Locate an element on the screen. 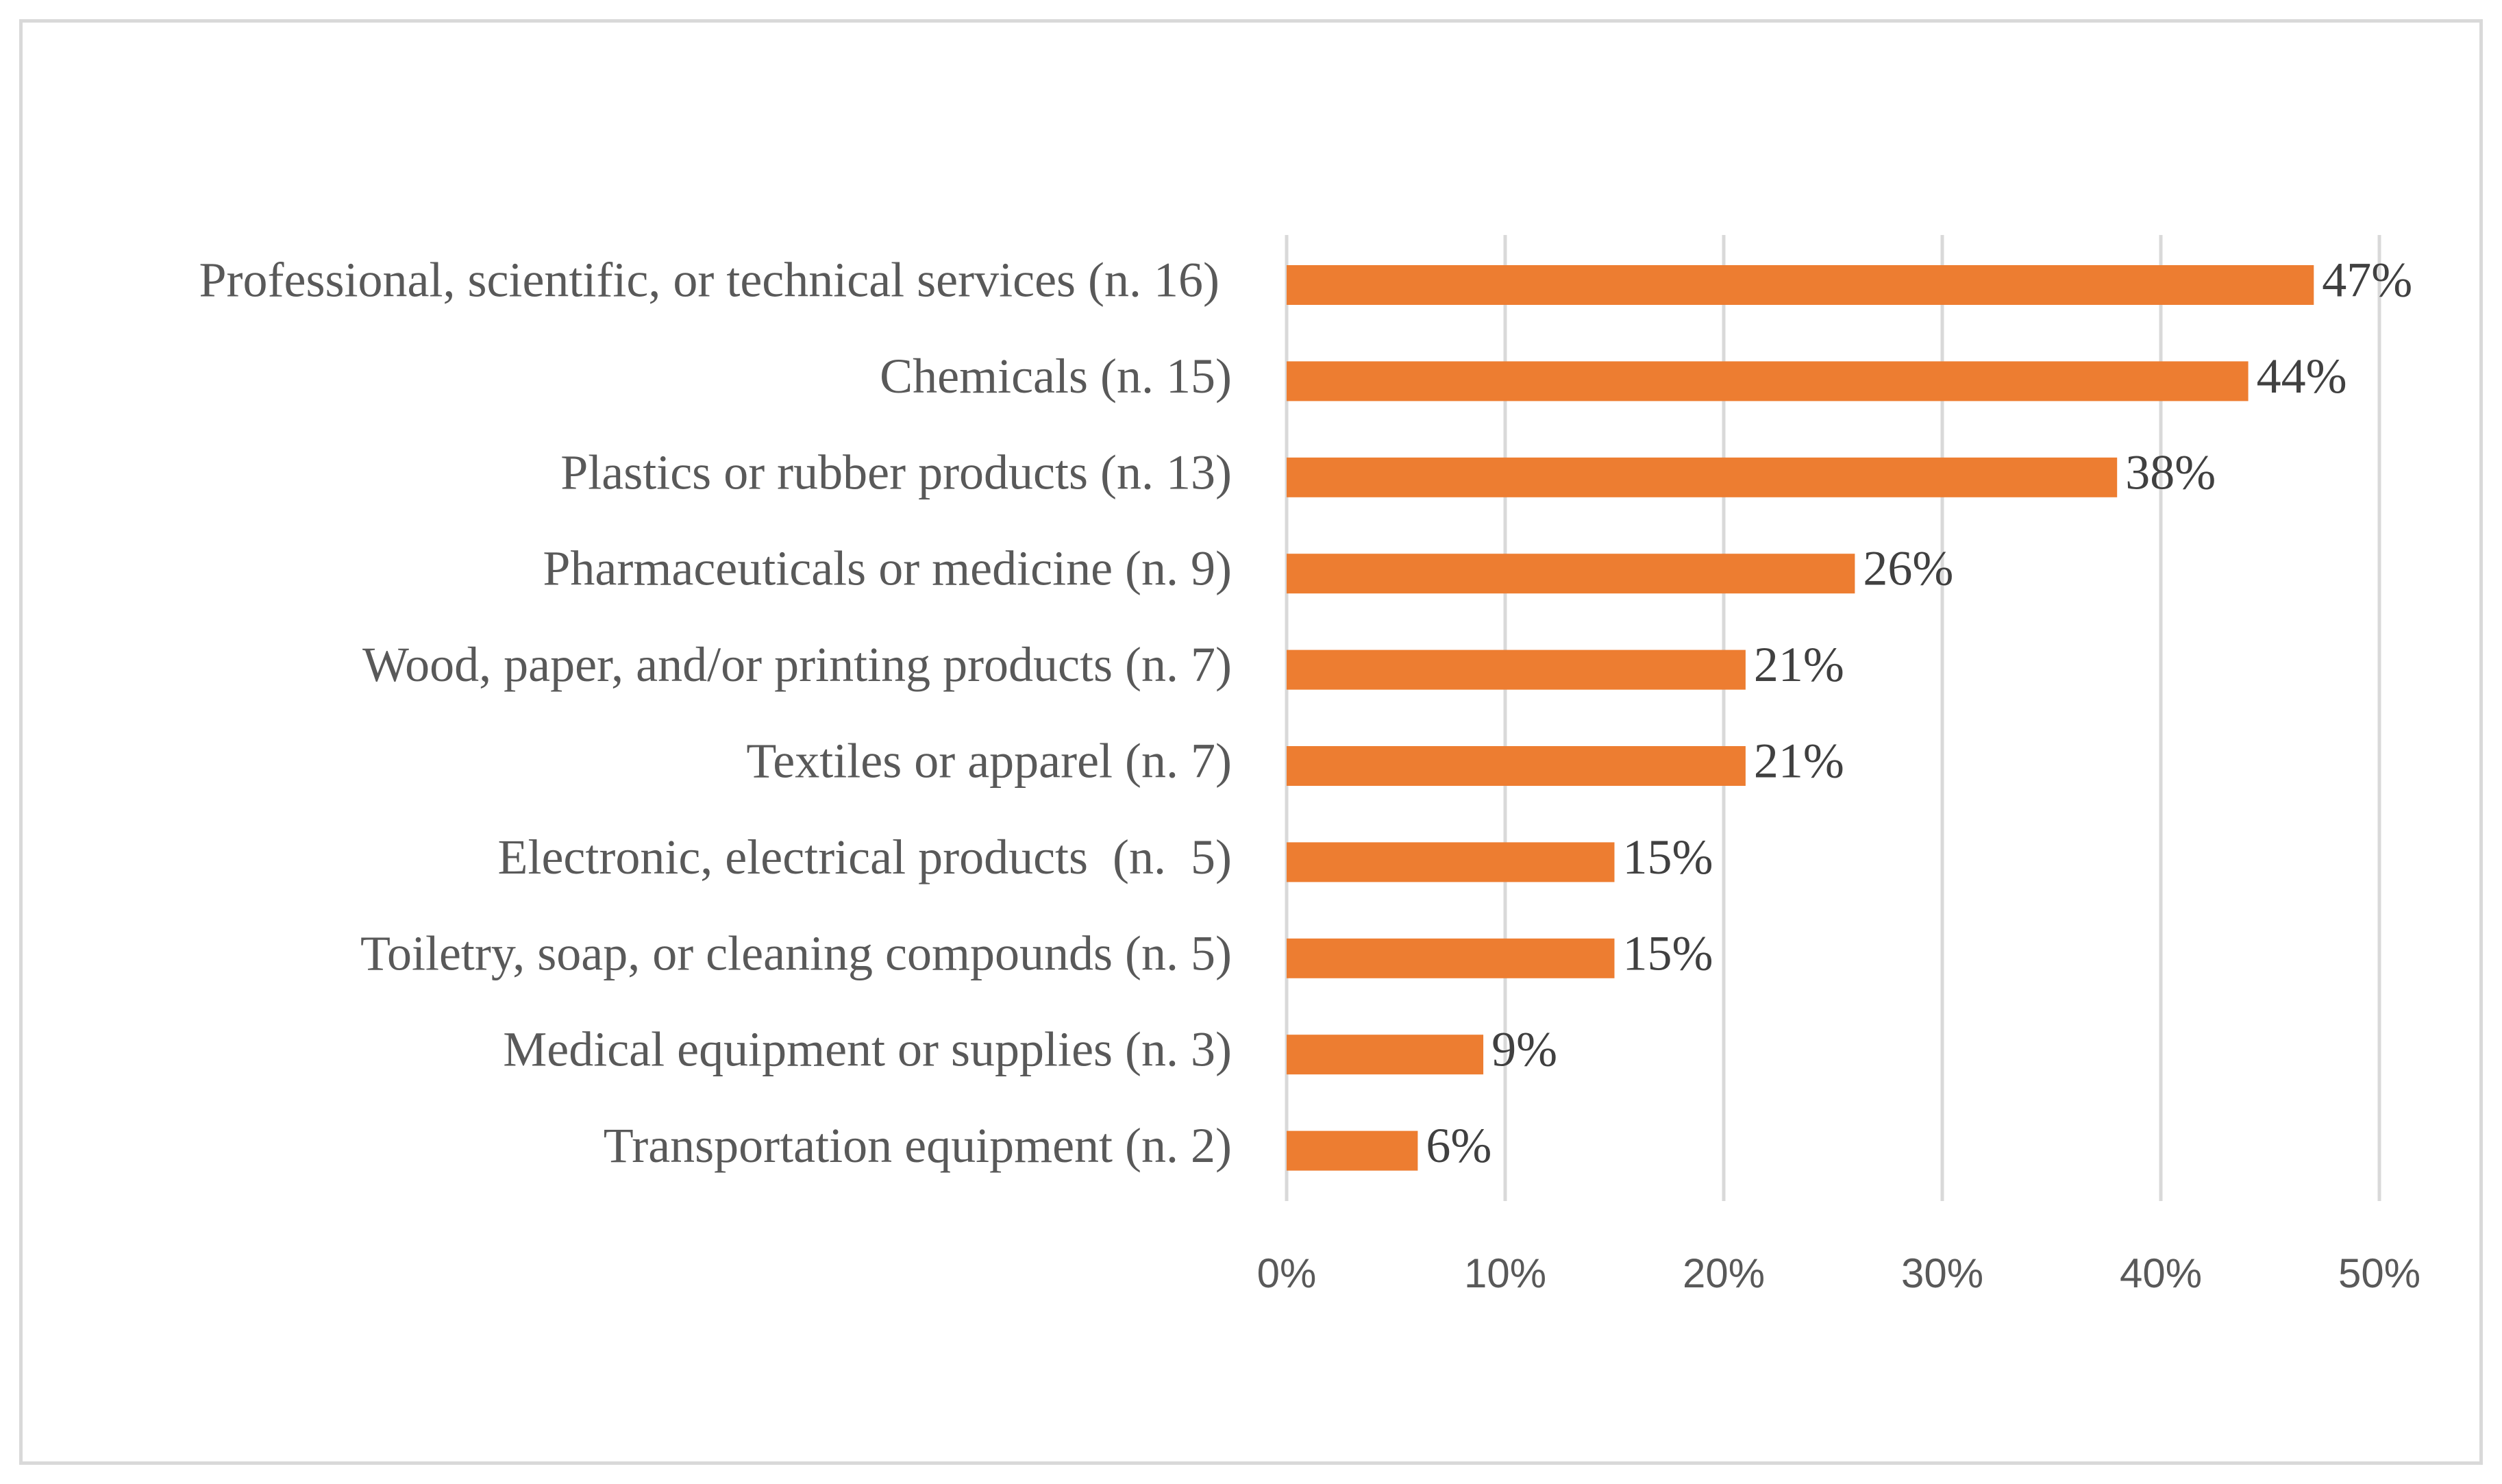  data-label-3: 26% is located at coordinates (1908, 569).